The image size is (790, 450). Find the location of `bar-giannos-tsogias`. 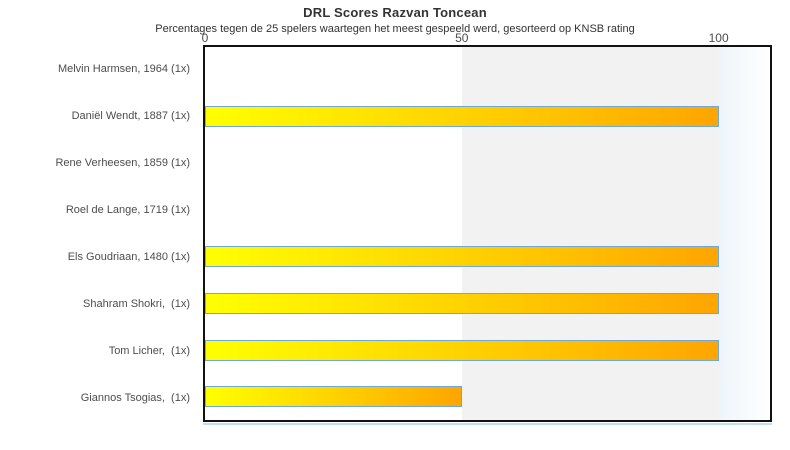

bar-giannos-tsogias is located at coordinates (333, 397).